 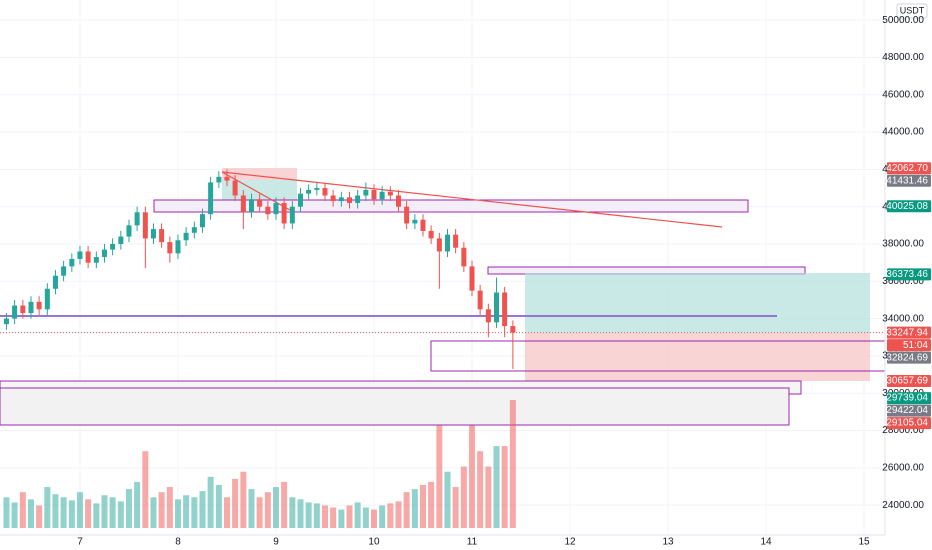 What do you see at coordinates (374, 542) in the screenshot?
I see `x-tick-label: 10` at bounding box center [374, 542].